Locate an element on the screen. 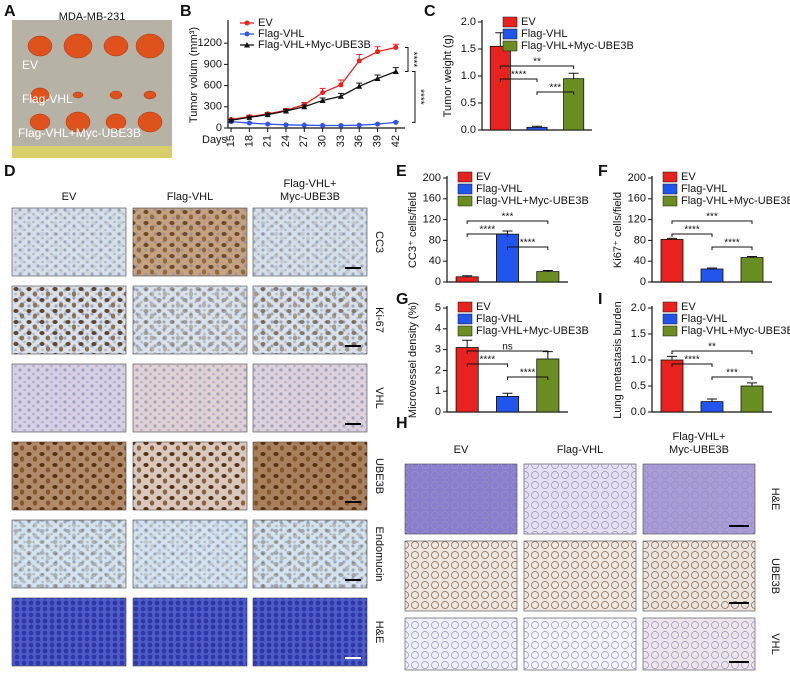 This screenshot has height=674, width=790. y-tick-label: 120 is located at coordinates (637, 220).